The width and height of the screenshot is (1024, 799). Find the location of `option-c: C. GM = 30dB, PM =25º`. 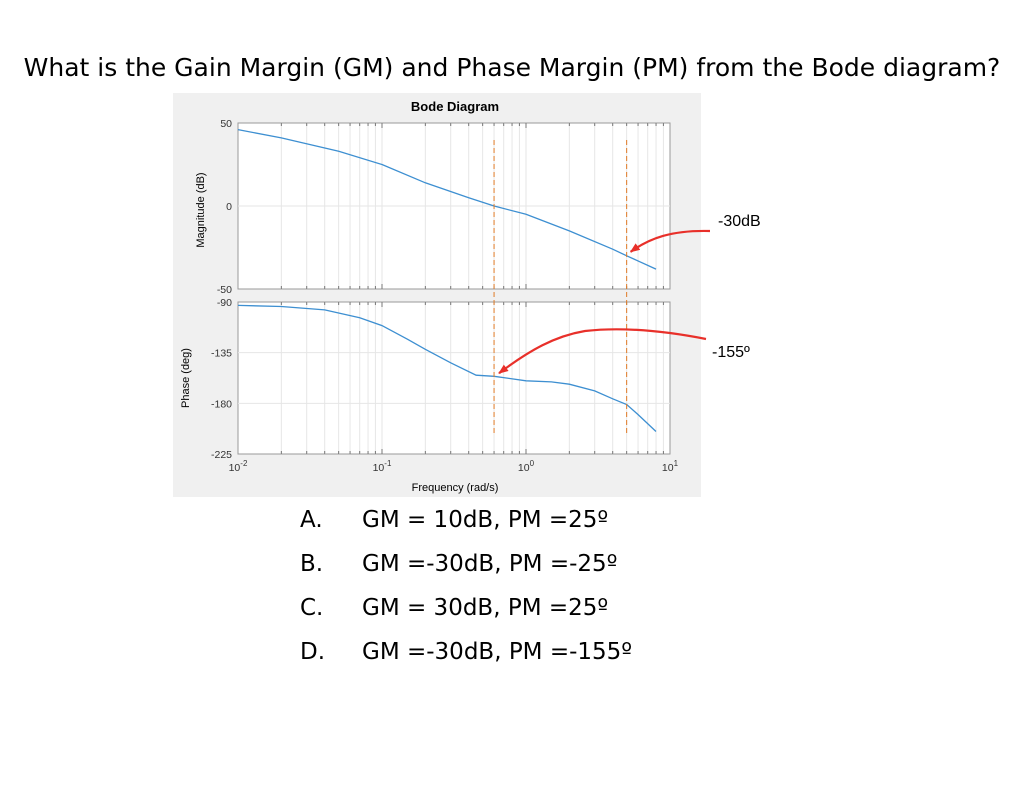

option-c: C. GM = 30dB, PM =25º is located at coordinates (454, 608).